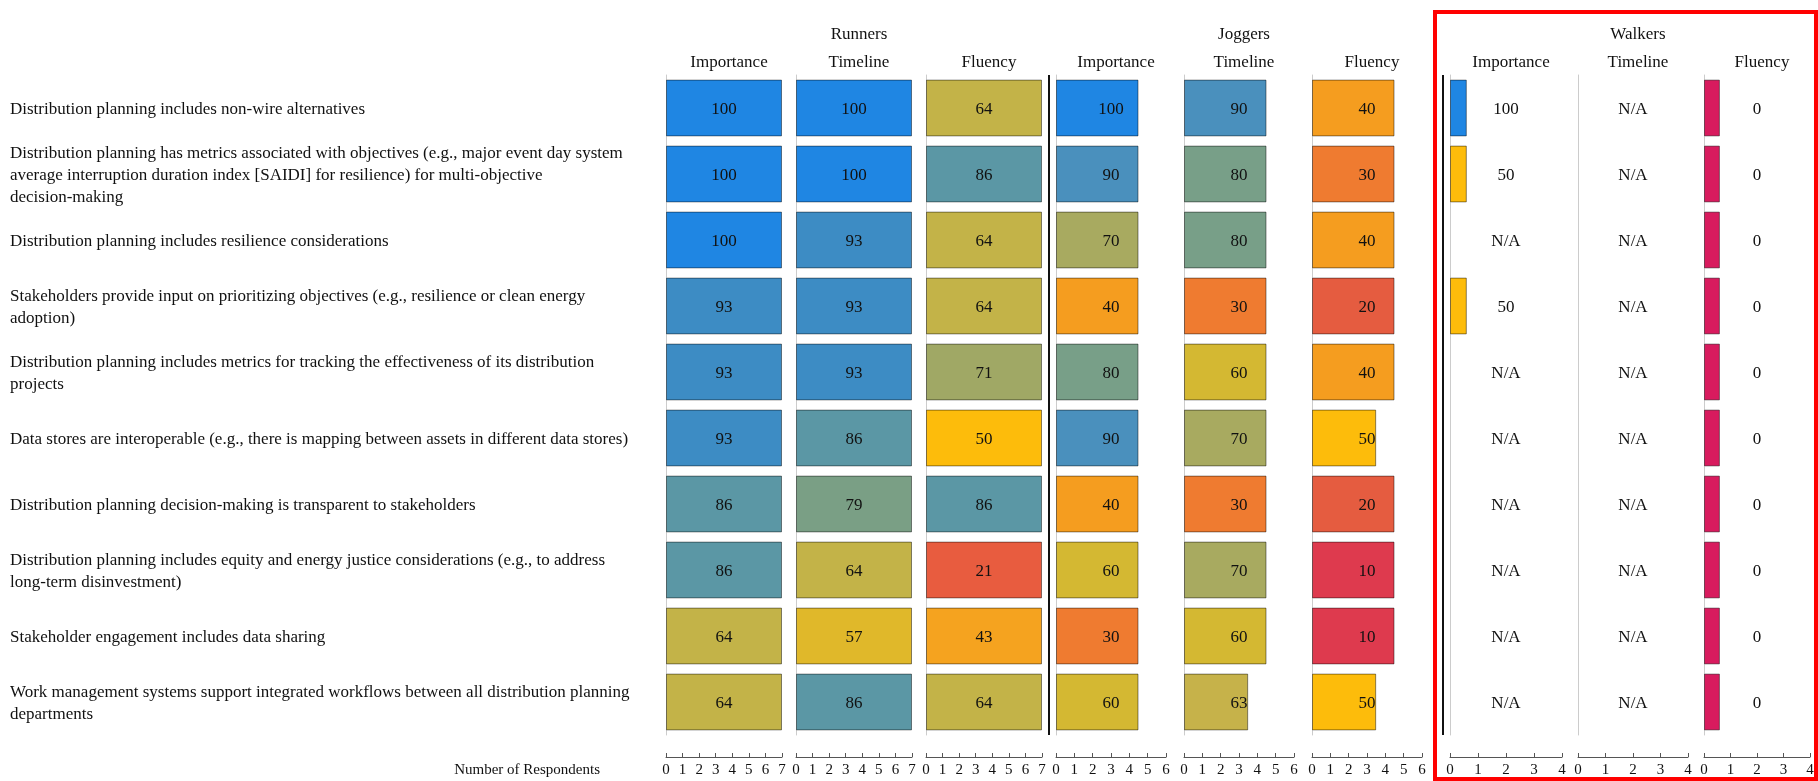  What do you see at coordinates (854, 636) in the screenshot?
I see `annotation: 57` at bounding box center [854, 636].